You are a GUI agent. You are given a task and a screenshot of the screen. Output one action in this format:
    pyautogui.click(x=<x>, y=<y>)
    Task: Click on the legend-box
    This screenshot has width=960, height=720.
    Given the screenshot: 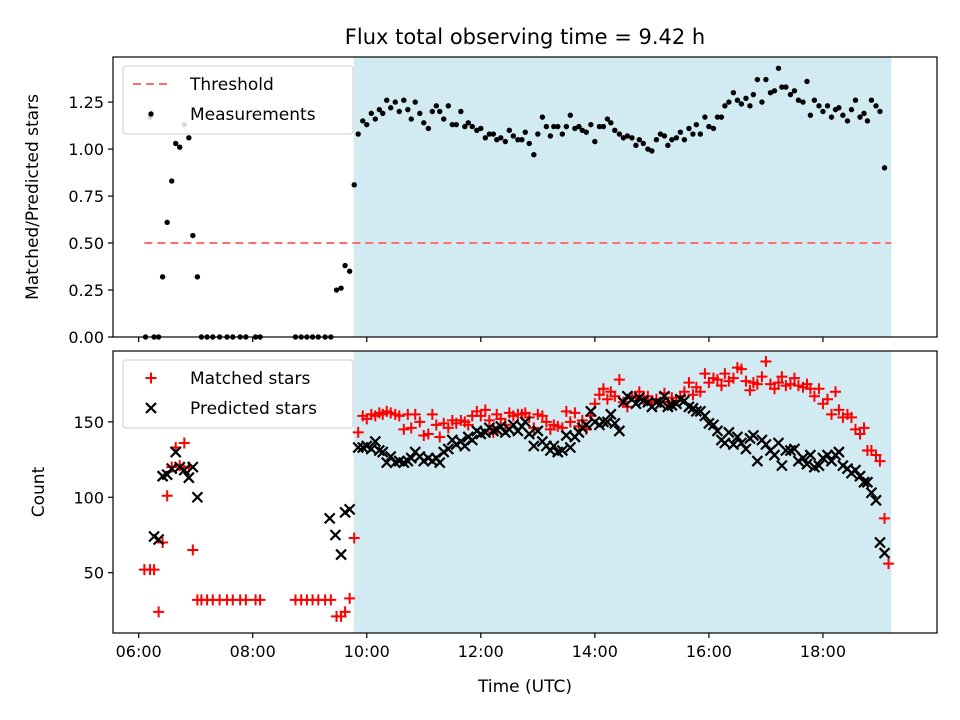 What is the action you would take?
    pyautogui.click(x=238, y=394)
    